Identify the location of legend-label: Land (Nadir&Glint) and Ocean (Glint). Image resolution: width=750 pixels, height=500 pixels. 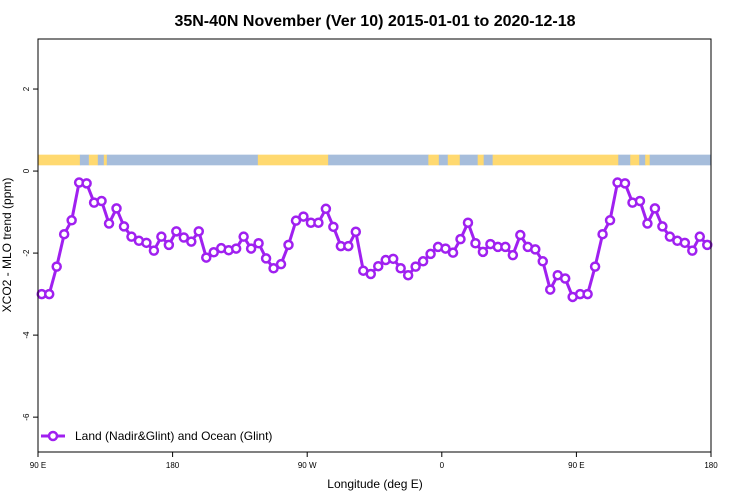
(173, 436).